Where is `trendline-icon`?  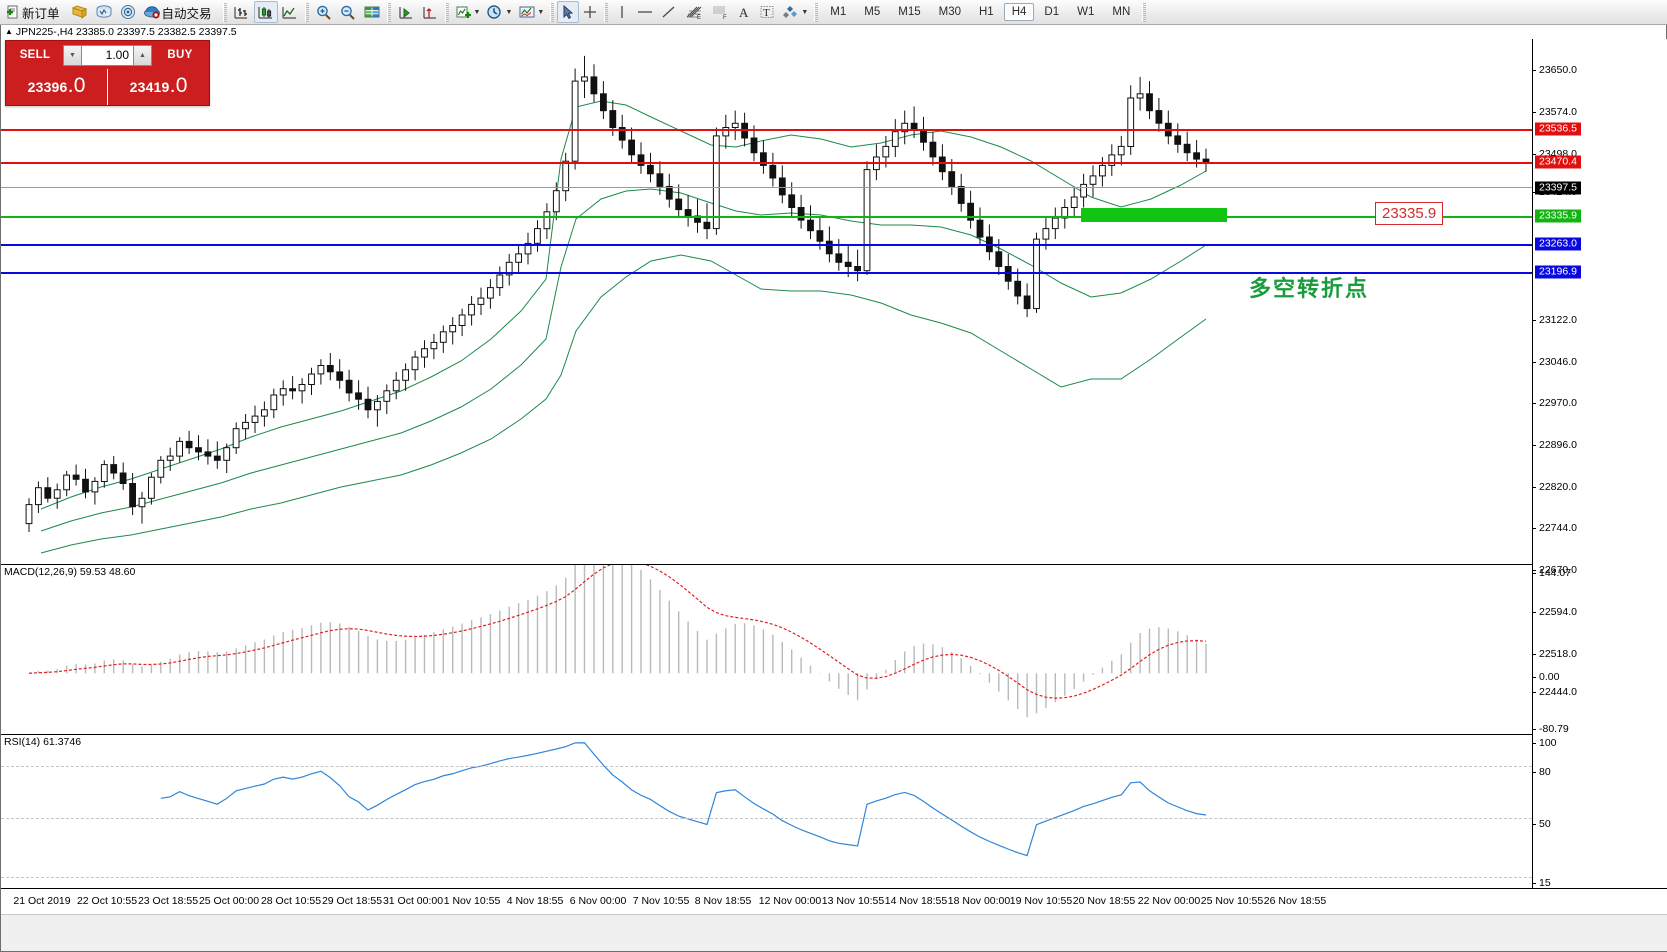
trendline-icon is located at coordinates (669, 12).